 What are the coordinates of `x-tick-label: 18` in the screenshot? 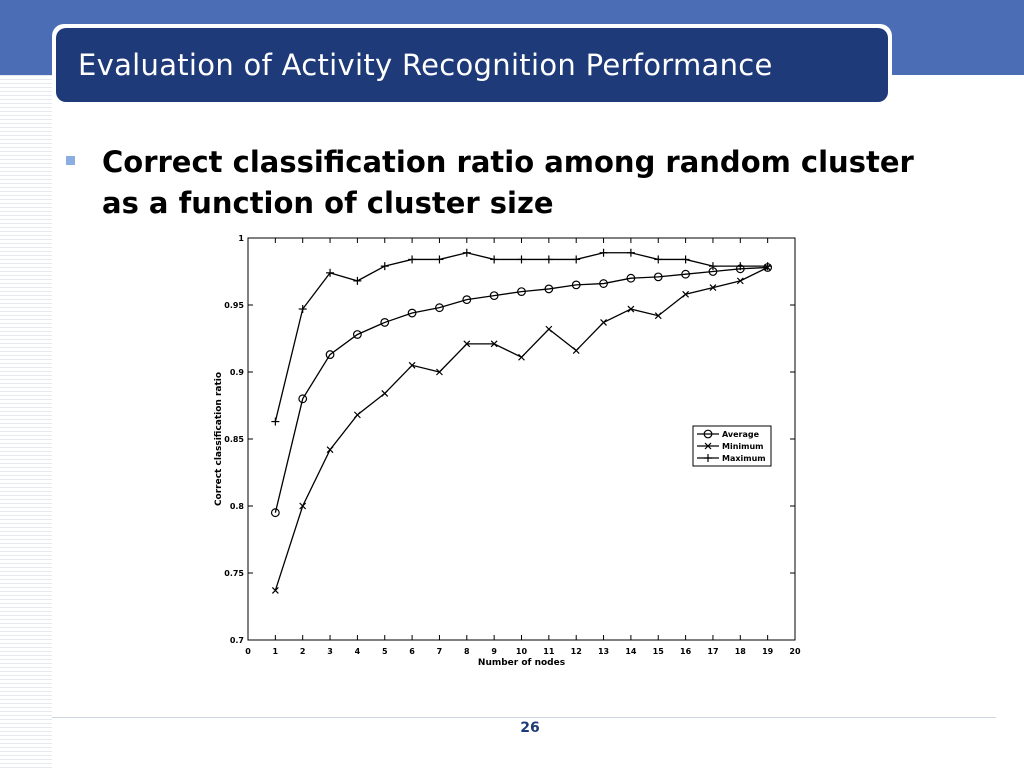 It's located at (741, 651).